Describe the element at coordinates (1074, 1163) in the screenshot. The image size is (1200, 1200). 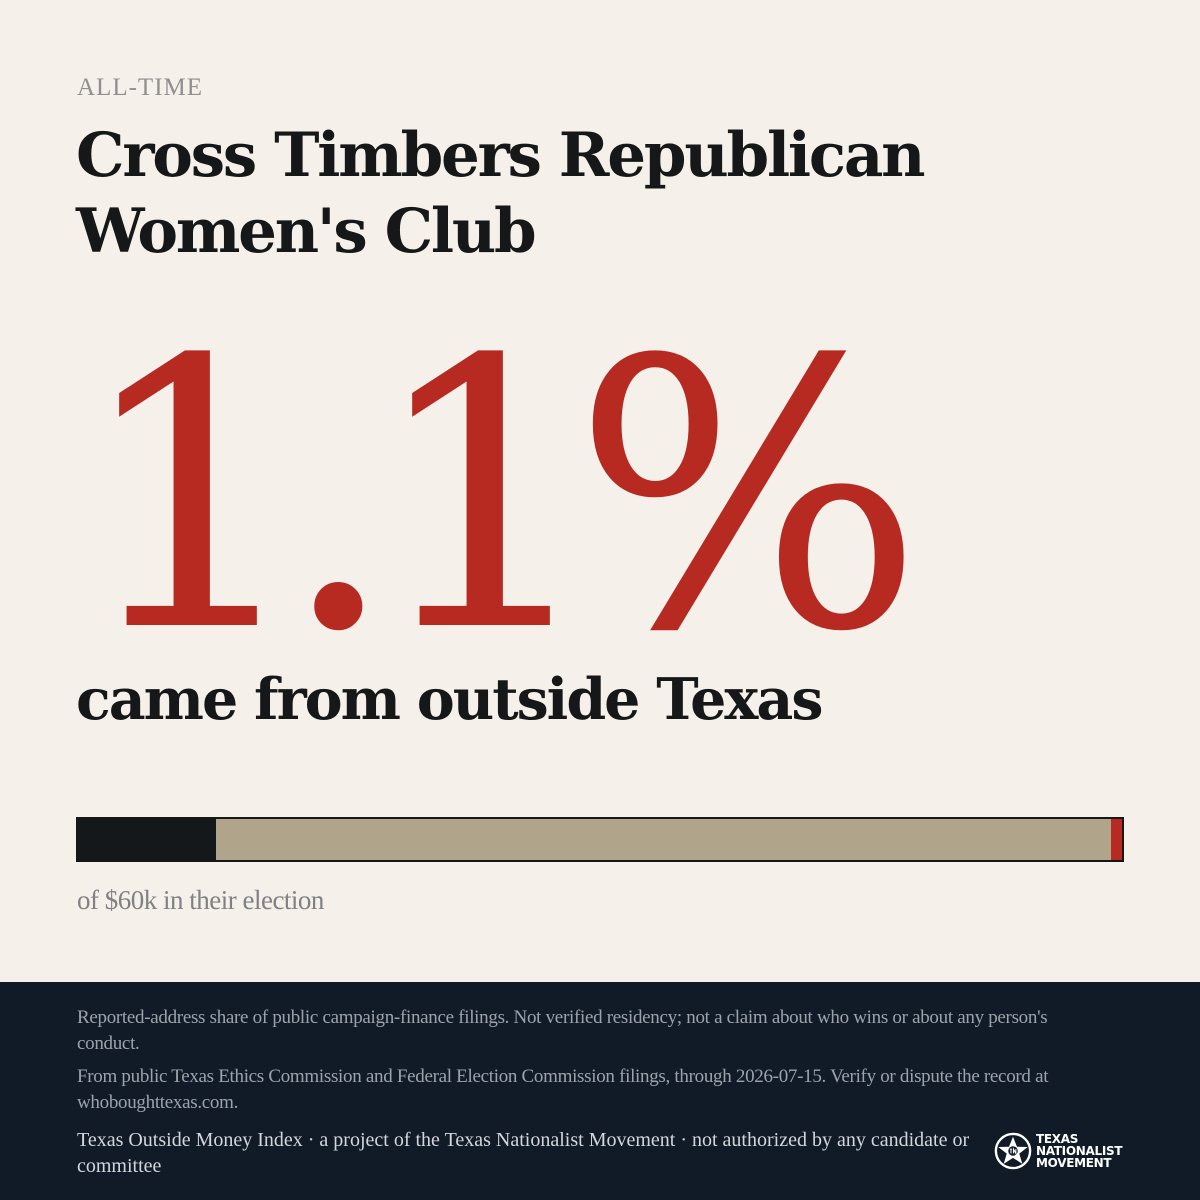
I see `logo-line-3: MOVEMENT` at that location.